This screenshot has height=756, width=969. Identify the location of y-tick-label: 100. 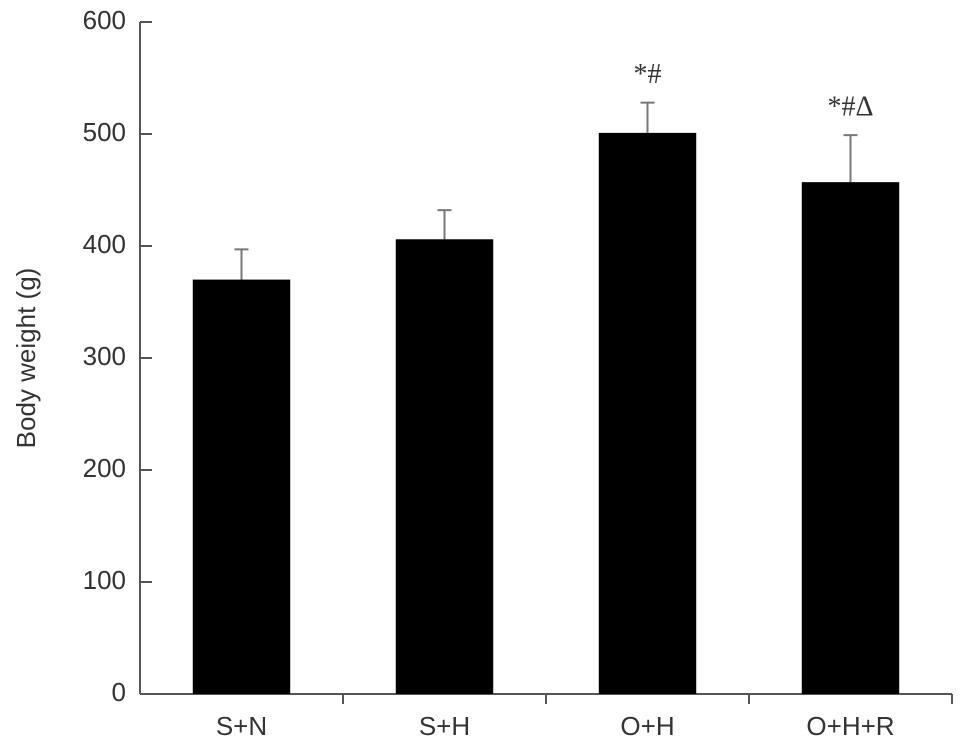
(104, 580).